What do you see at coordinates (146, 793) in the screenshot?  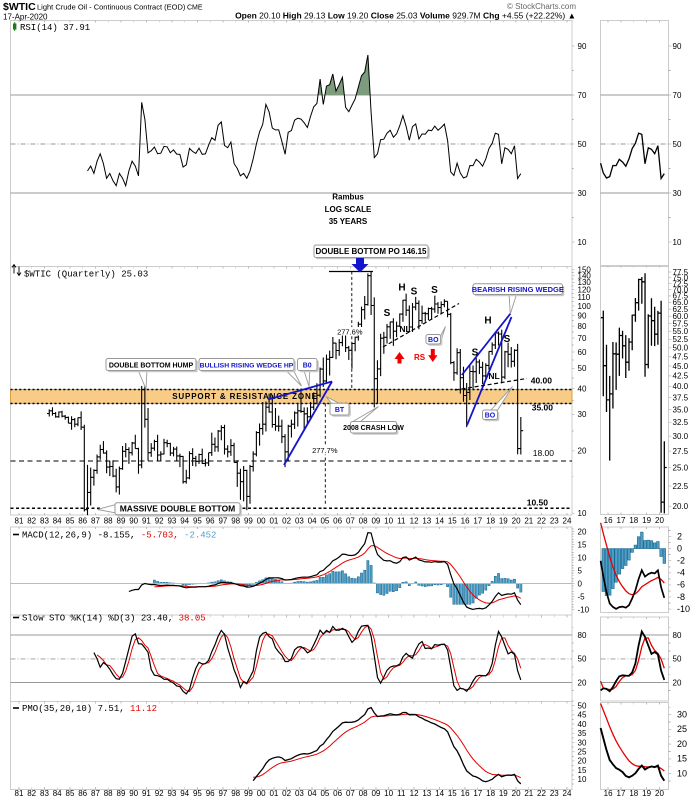 I see `svg-text: 91` at bounding box center [146, 793].